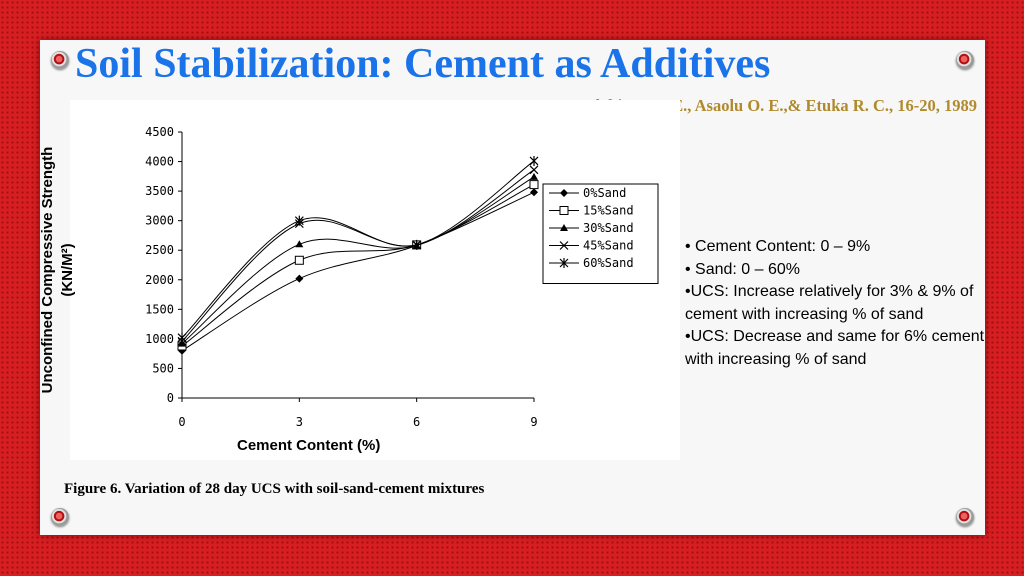  What do you see at coordinates (159, 339) in the screenshot?
I see `y-tick-label: 1000` at bounding box center [159, 339].